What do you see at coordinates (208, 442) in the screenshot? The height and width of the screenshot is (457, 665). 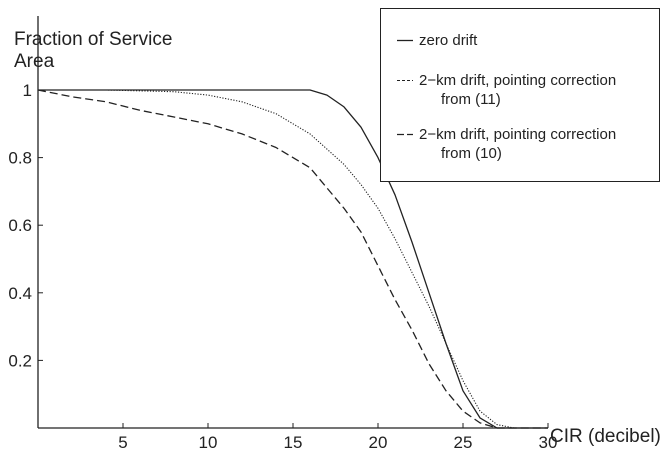 I see `x-tick-label: 10` at bounding box center [208, 442].